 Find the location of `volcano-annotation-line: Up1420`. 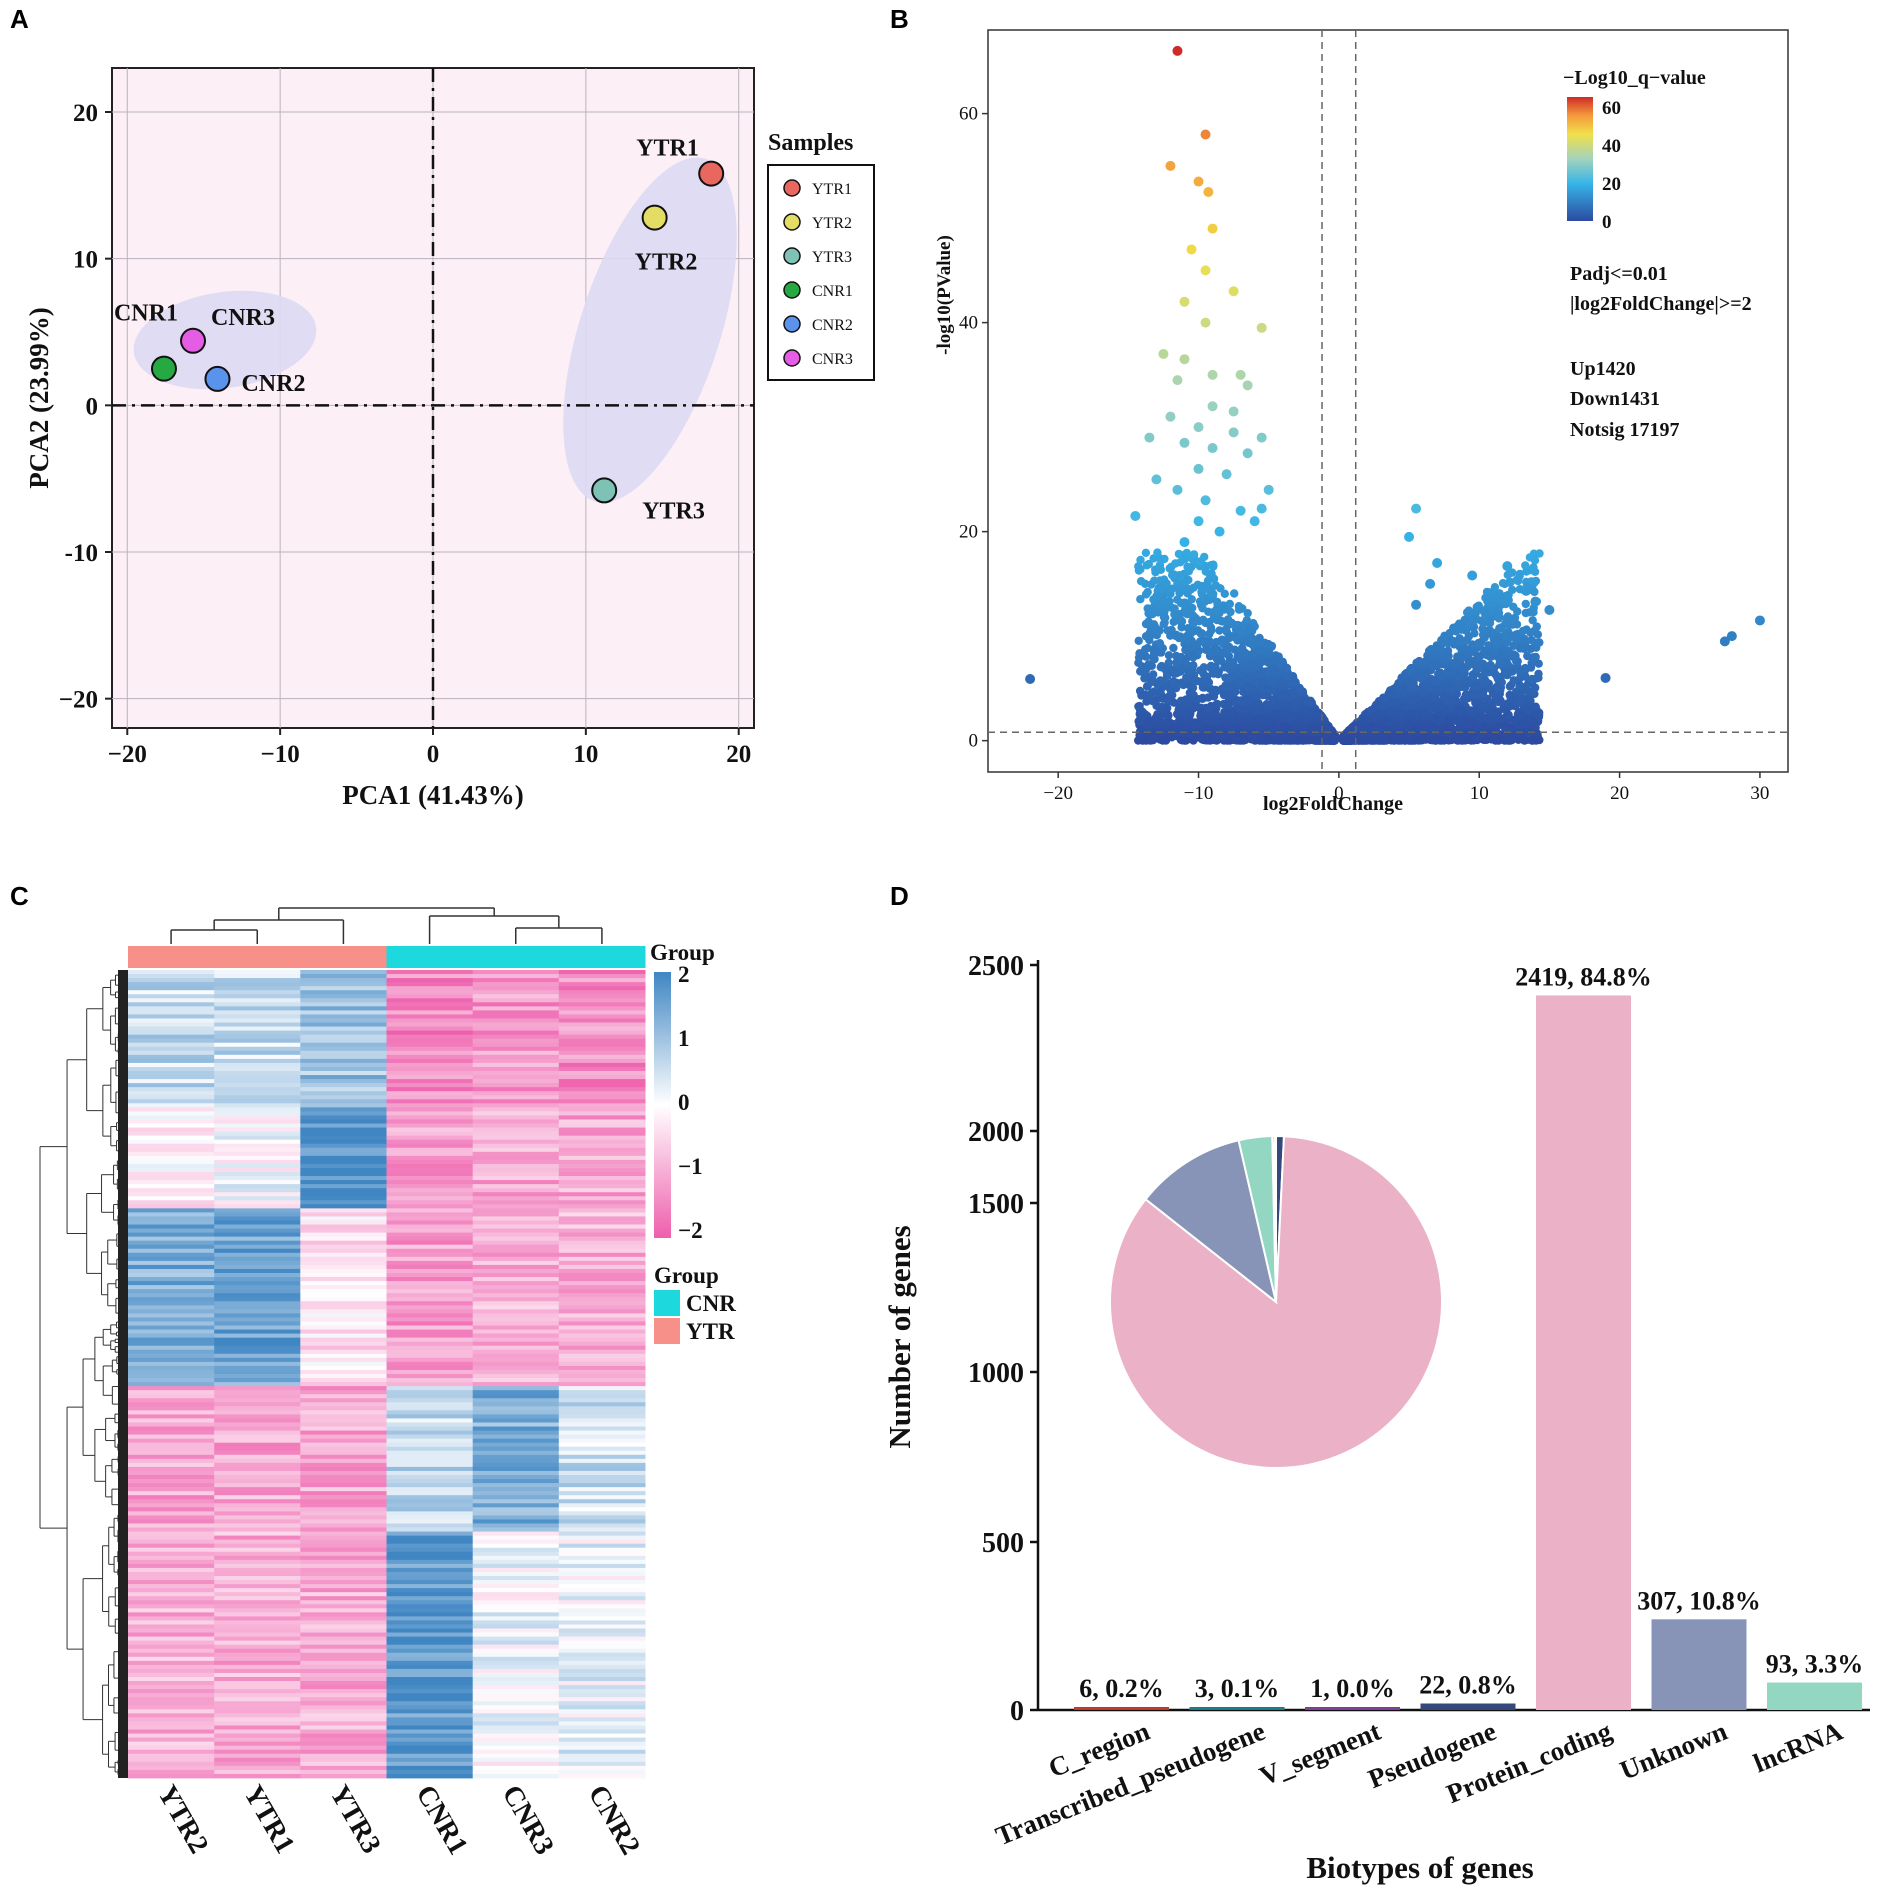

volcano-annotation-line: Up1420 is located at coordinates (1603, 369).